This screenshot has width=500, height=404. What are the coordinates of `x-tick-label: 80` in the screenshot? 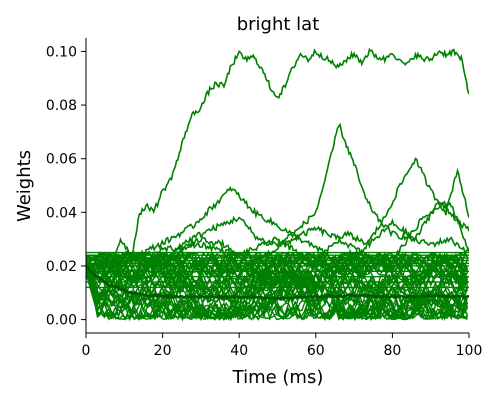 It's located at (392, 351).